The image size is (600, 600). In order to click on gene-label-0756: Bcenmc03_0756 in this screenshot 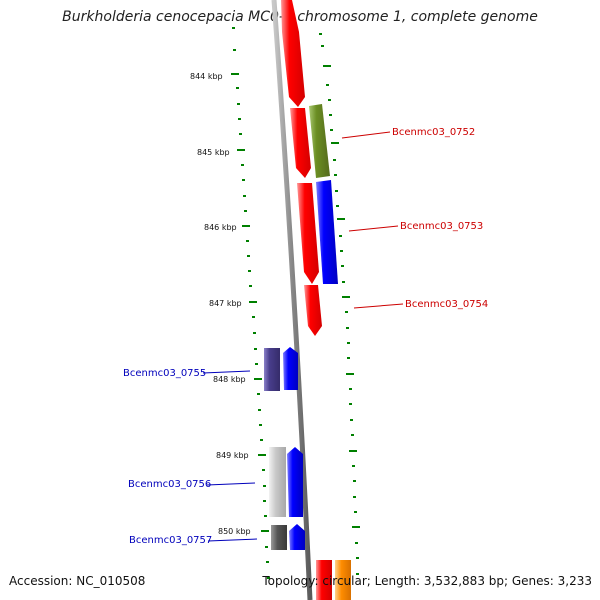, I will do `click(169, 484)`.